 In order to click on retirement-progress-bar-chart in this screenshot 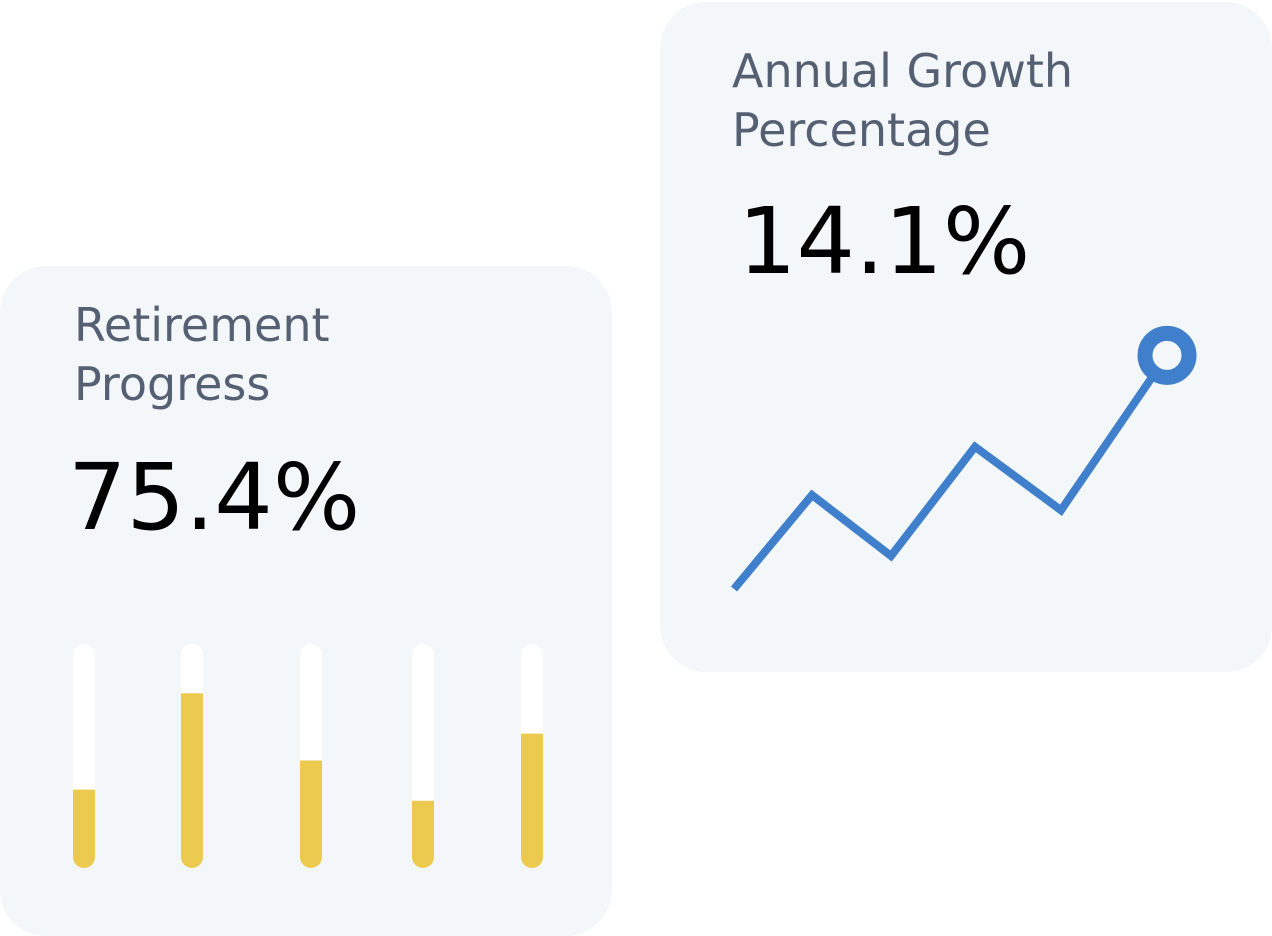, I will do `click(308, 756)`.